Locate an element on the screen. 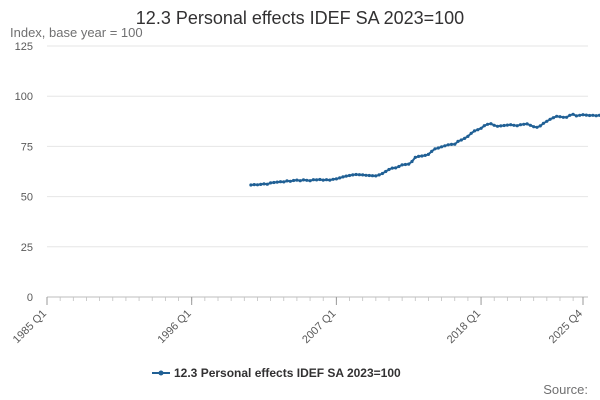 This screenshot has height=400, width=600. x-tick-label: 1996 Q1 is located at coordinates (174, 327).